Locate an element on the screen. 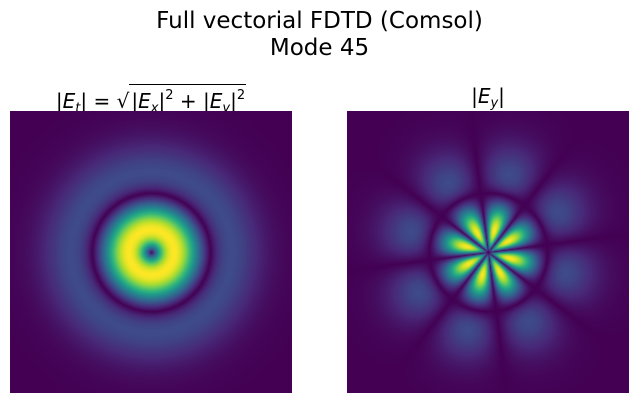 Image resolution: width=639 pixels, height=403 pixels. figure-title: Full vectorial FDTD (Comsol) is located at coordinates (319, 21).